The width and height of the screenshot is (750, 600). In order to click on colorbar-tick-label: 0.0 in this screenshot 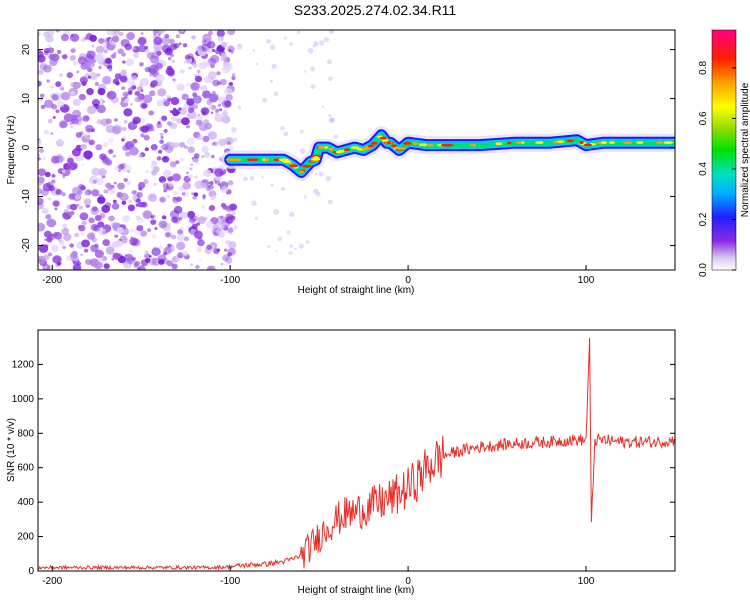, I will do `click(703, 270)`.